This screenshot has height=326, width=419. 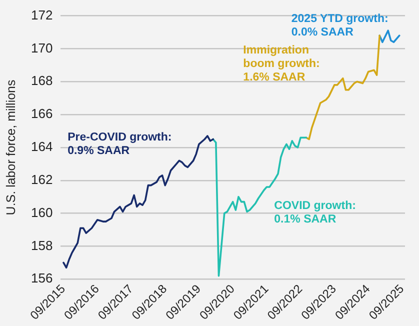 I want to click on y-tick-label: 172, so click(x=41, y=14).